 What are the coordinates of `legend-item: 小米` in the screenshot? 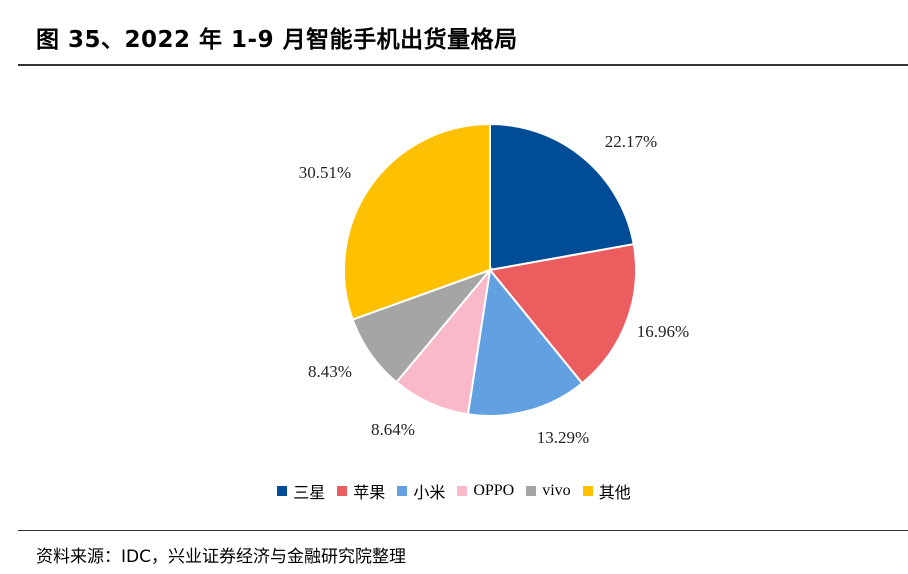 It's located at (421, 491).